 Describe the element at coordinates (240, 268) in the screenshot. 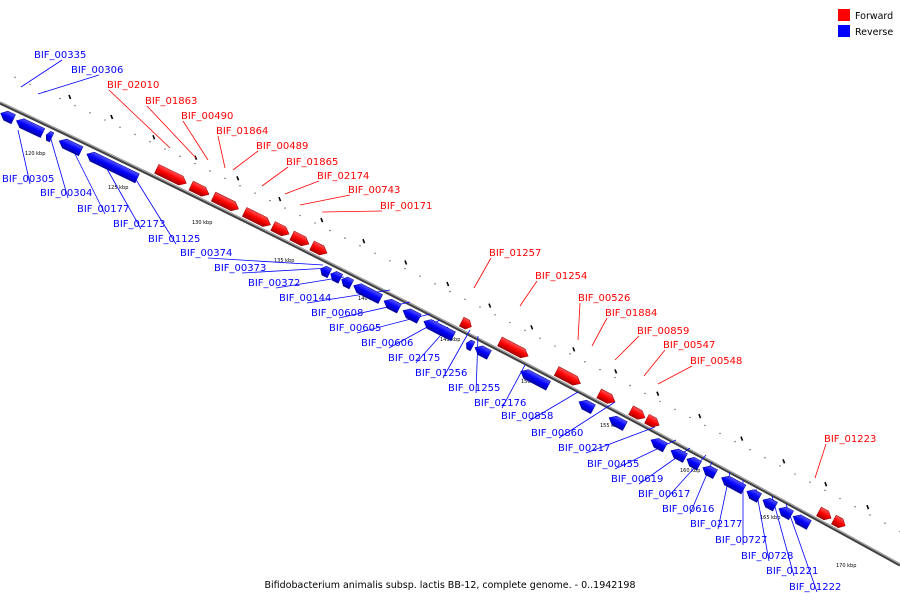

I see `reverse-gene-label: BIF_00373` at that location.